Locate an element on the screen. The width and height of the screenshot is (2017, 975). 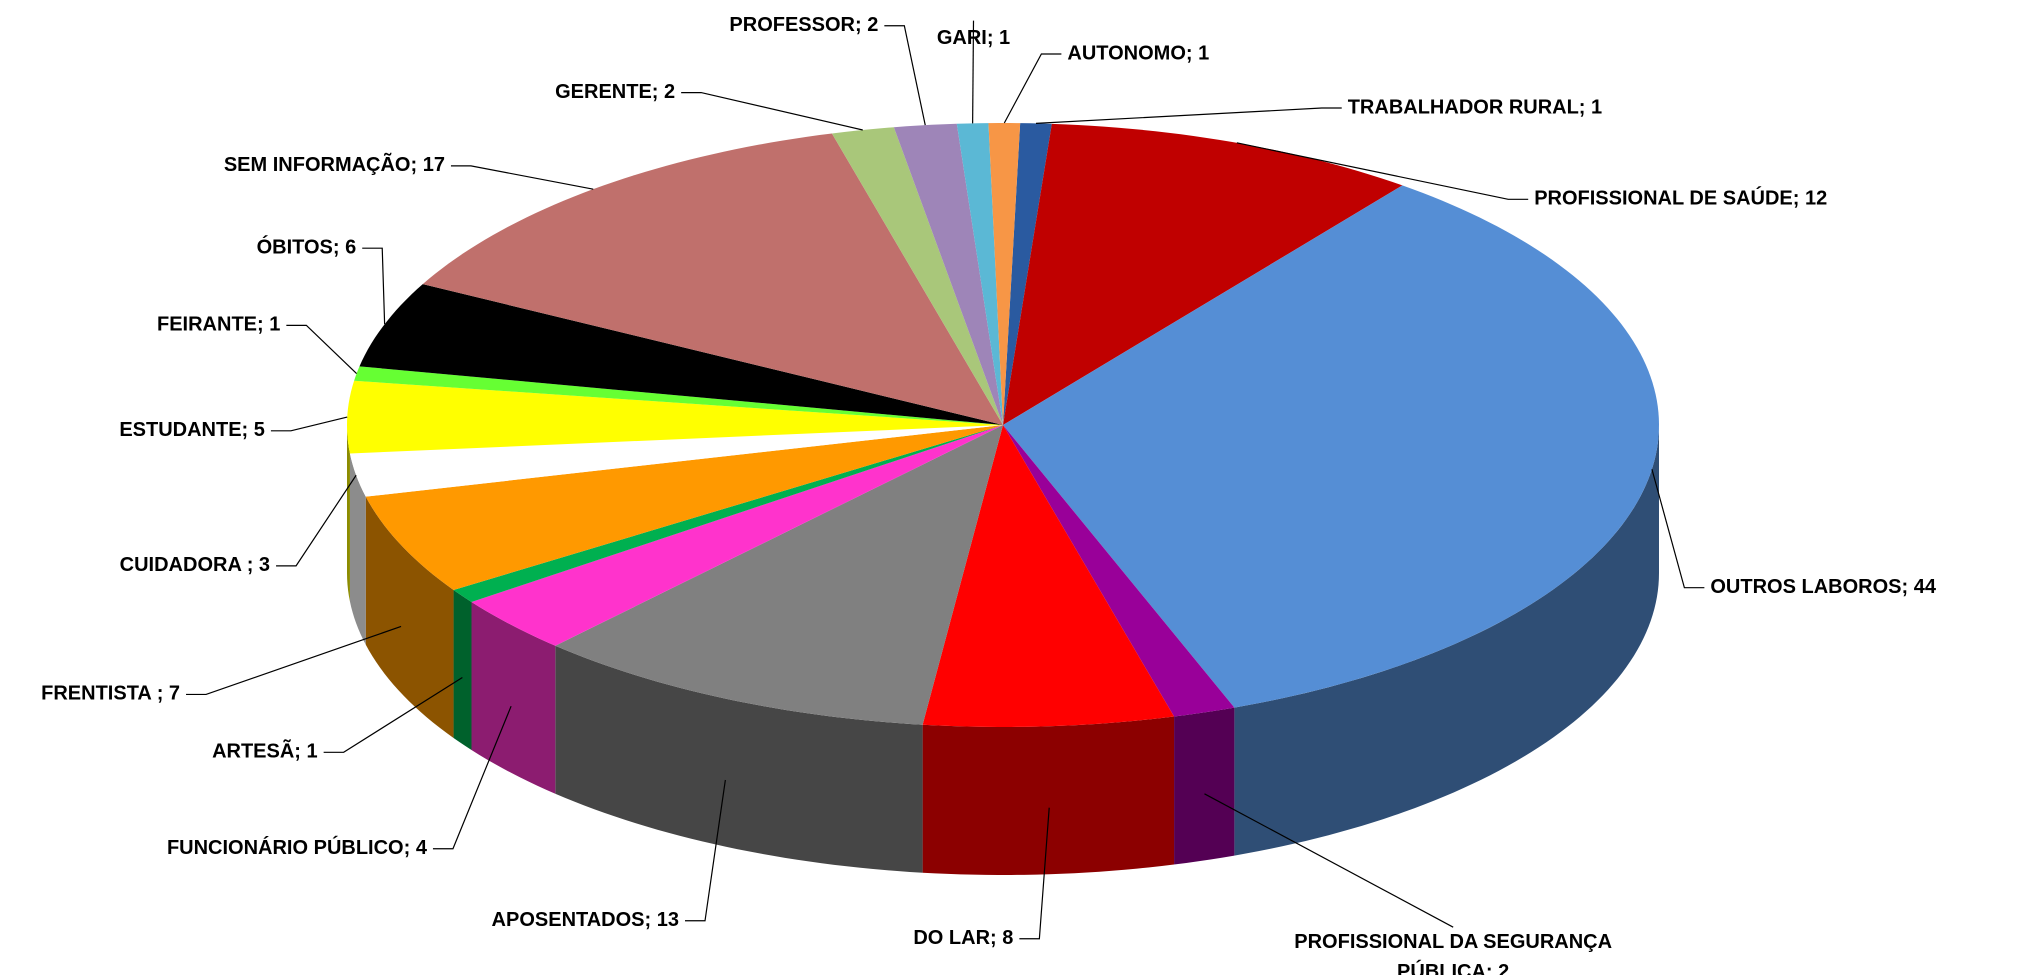
data-label: GARI; 1 is located at coordinates (973, 38).